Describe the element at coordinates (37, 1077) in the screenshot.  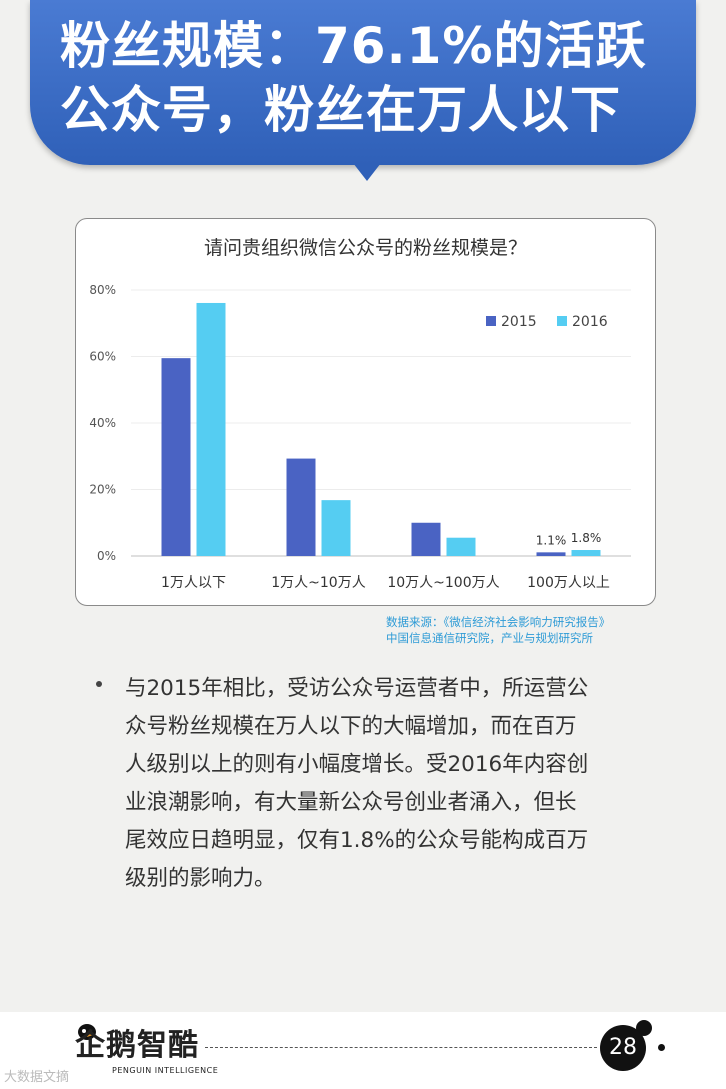
I see `watermark: 大数据文摘` at that location.